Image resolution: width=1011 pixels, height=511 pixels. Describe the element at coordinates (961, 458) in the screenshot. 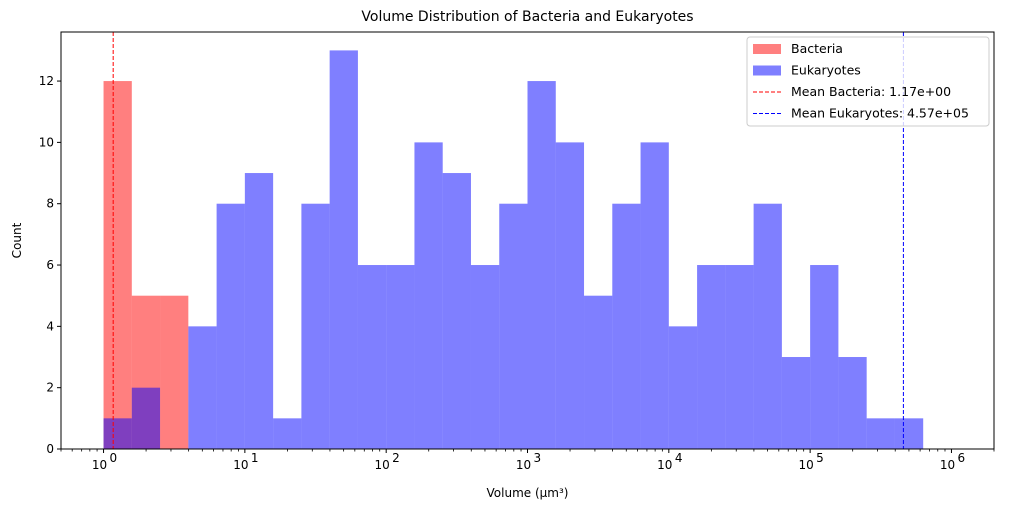

I see `x-tick-exponent: 6` at that location.